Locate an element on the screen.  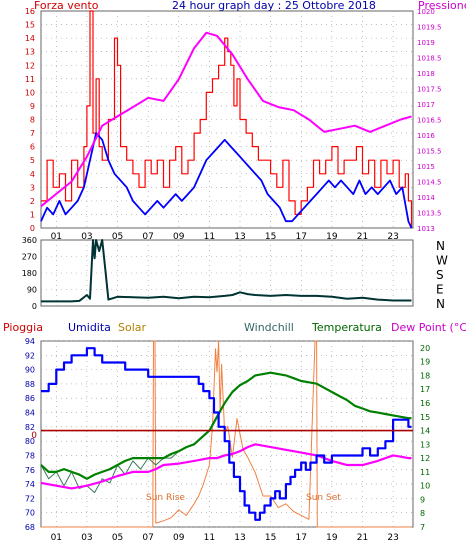
compass-label: E is located at coordinates (440, 290).